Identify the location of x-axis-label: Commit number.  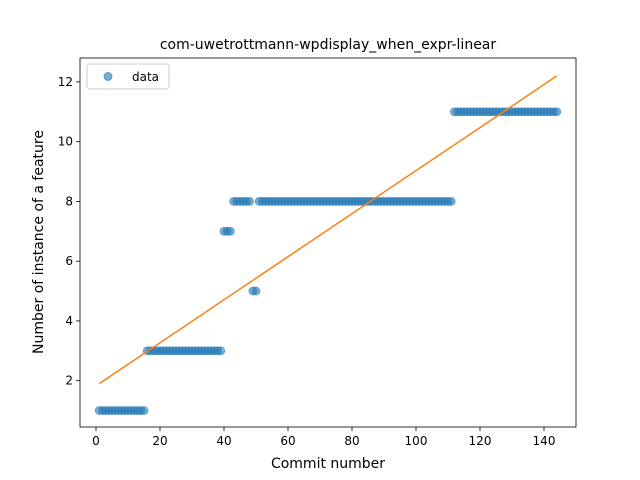
(328, 464).